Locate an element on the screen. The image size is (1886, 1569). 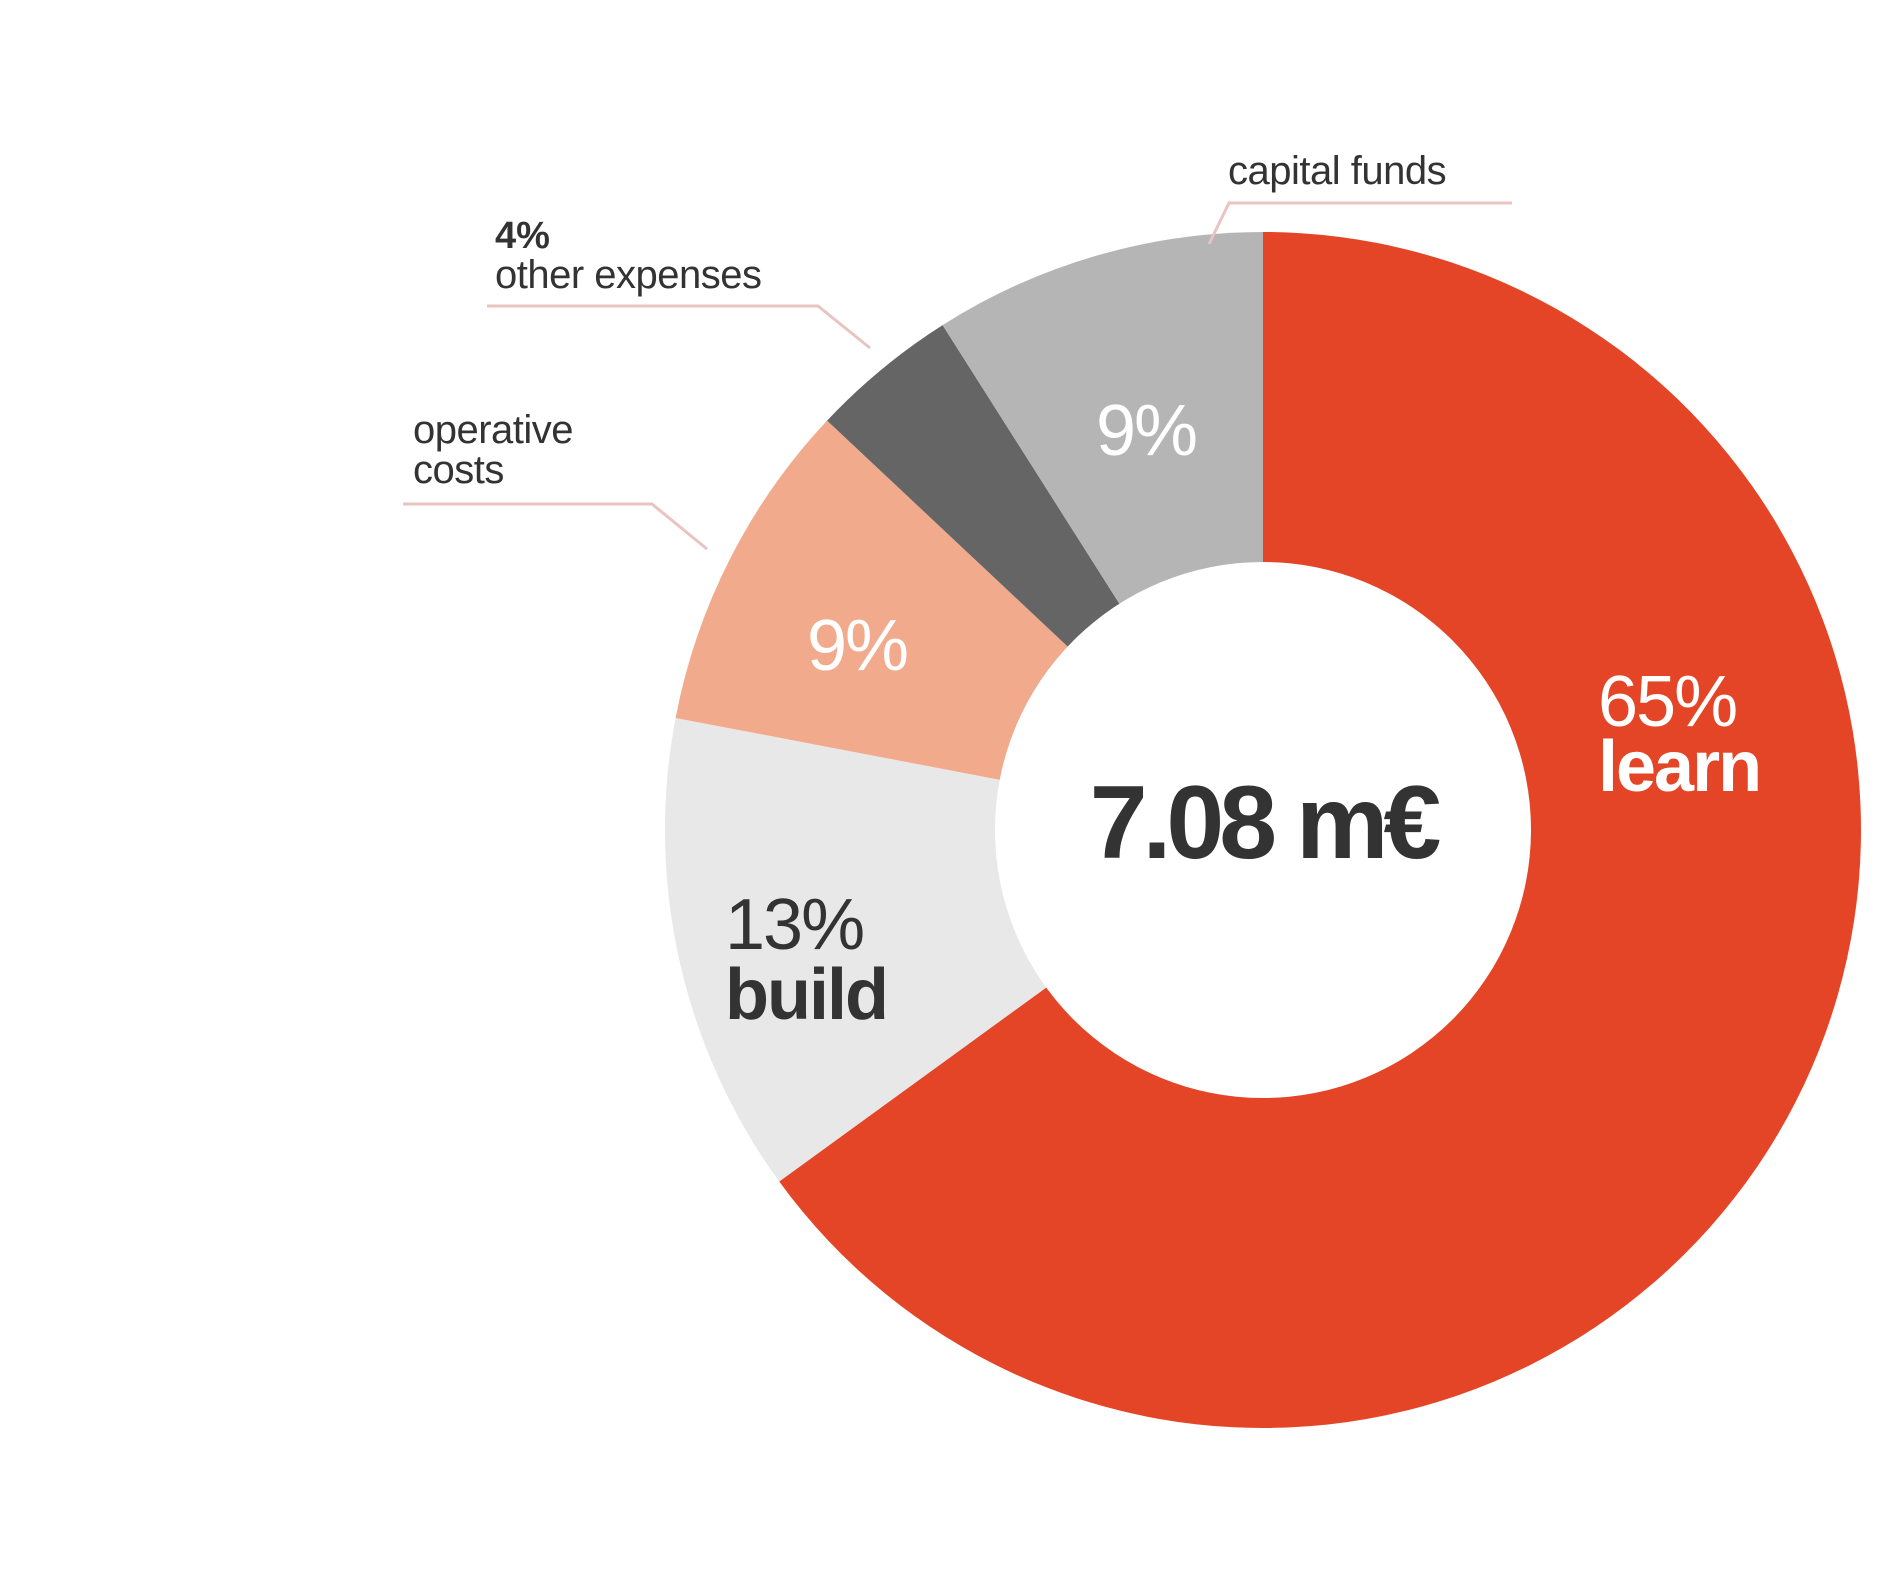
label-build-name: build is located at coordinates (806, 995).